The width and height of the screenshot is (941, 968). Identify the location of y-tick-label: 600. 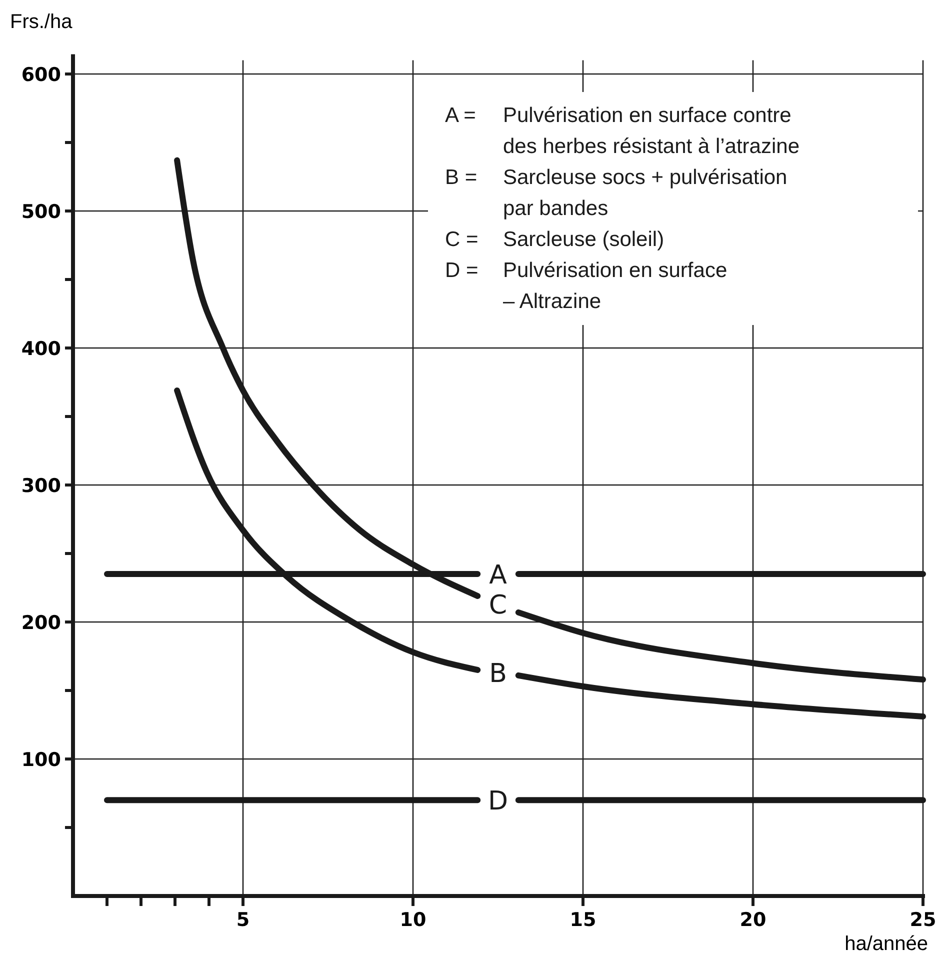
(41, 75).